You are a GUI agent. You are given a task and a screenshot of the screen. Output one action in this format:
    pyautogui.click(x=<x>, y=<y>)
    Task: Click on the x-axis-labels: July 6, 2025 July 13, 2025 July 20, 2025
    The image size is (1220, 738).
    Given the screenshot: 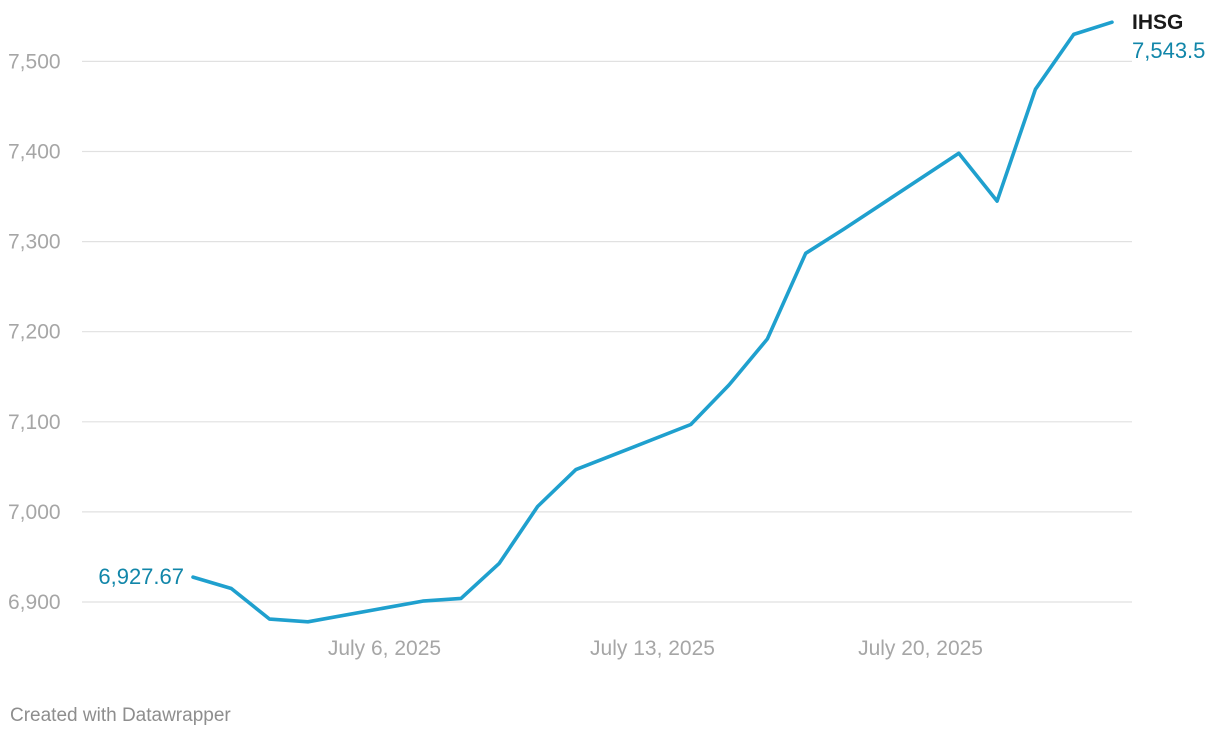 What is the action you would take?
    pyautogui.click(x=655, y=648)
    